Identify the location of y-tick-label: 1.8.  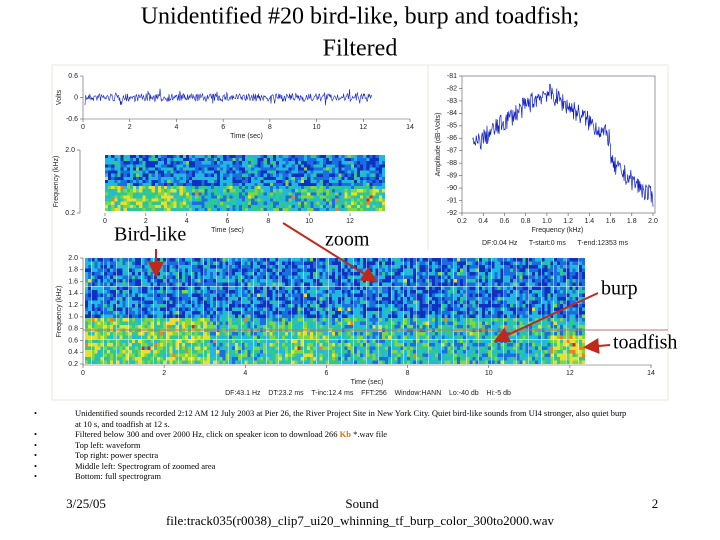
(73, 270).